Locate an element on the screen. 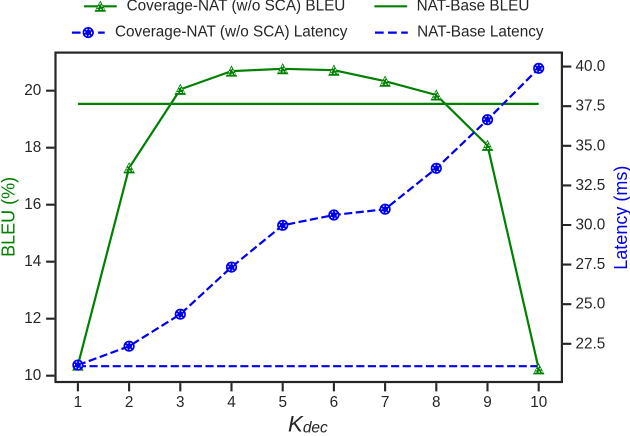 The width and height of the screenshot is (630, 436). svg-text: 32.5 is located at coordinates (591, 185).